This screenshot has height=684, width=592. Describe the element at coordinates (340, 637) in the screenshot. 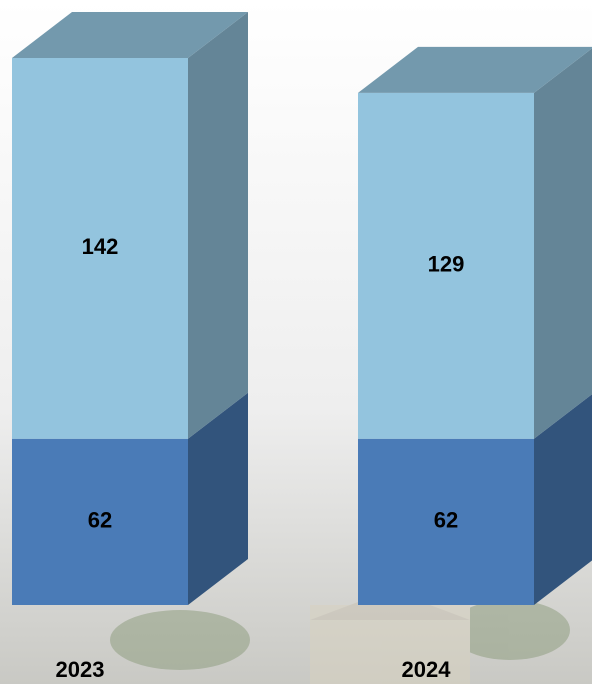

I see `background-scenery` at that location.